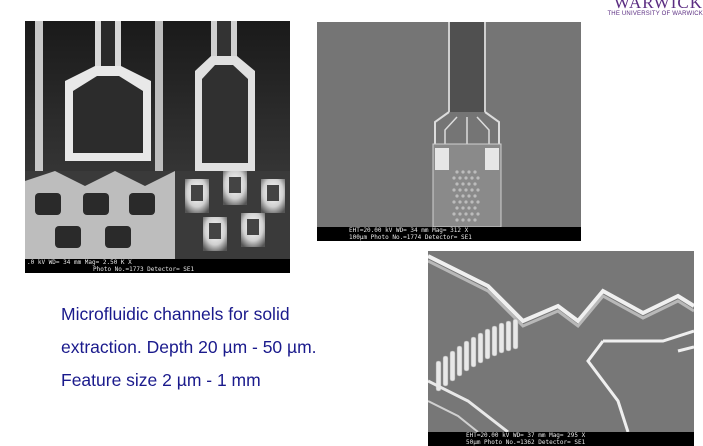 This screenshot has height=446, width=703. I want to click on description-line-2: extraction. Depth 20 µm - 50 µm., so click(189, 347).